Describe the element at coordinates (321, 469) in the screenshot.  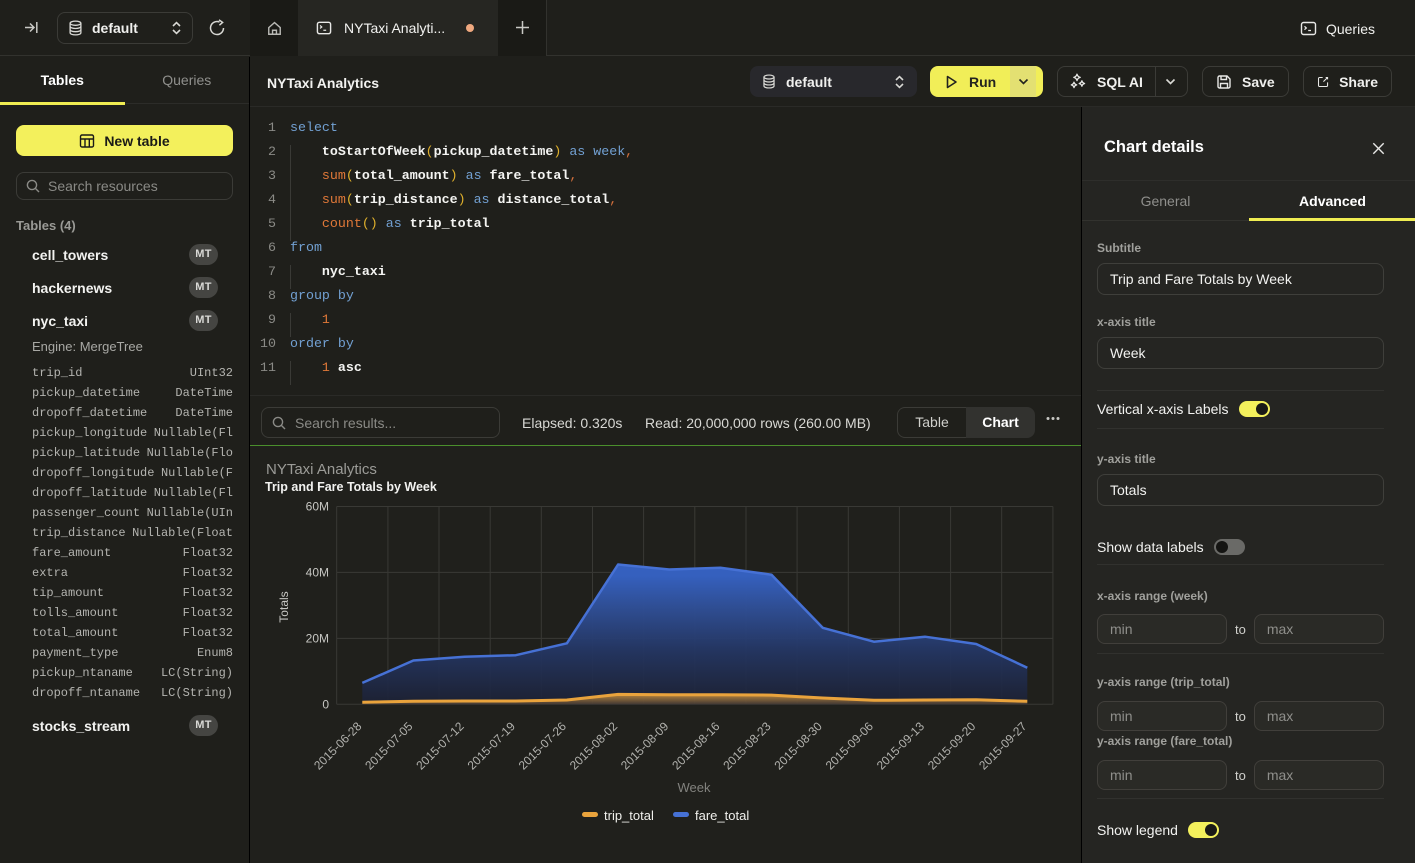
I see `svg-text: NYTaxi Analytics` at that location.